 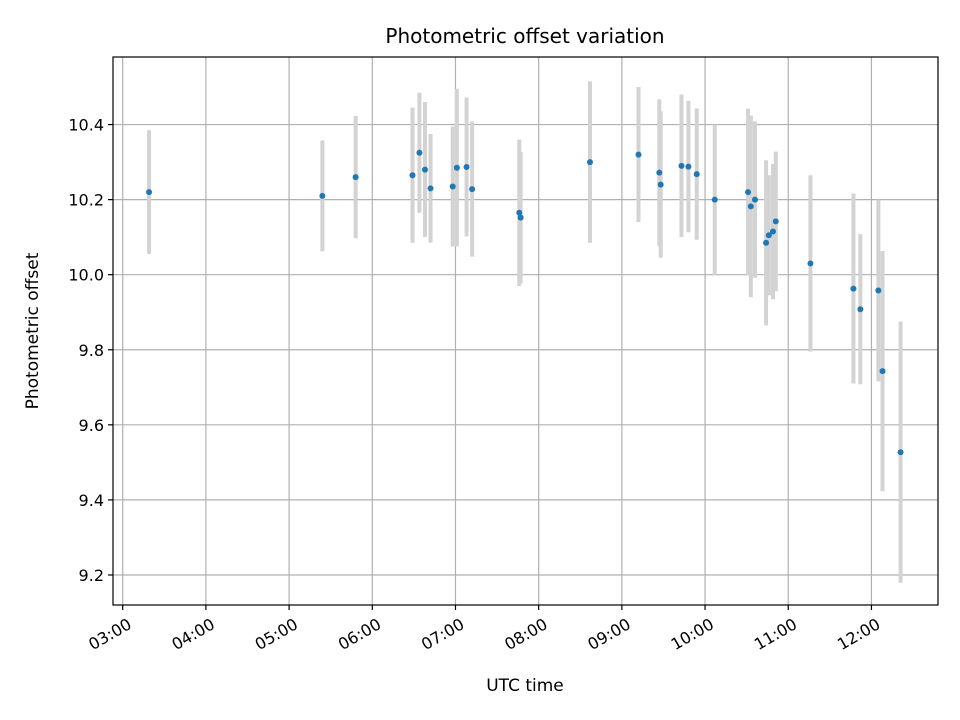 I want to click on chart-title: Photometric offset variation, so click(x=524, y=36).